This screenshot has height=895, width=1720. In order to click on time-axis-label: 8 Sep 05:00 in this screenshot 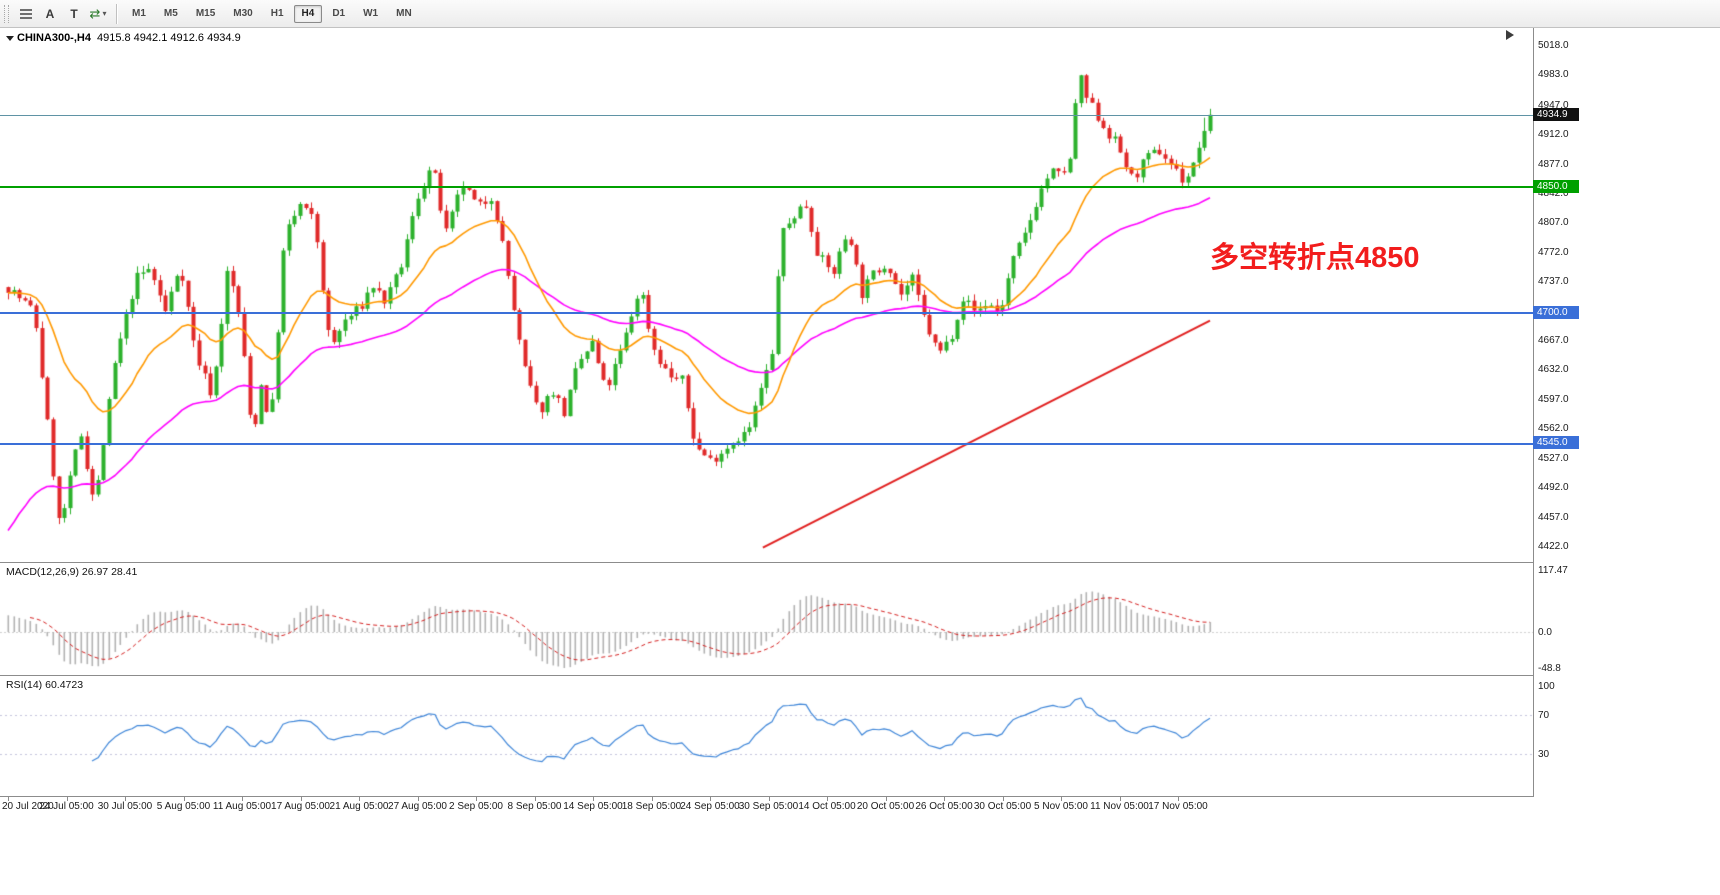, I will do `click(534, 806)`.